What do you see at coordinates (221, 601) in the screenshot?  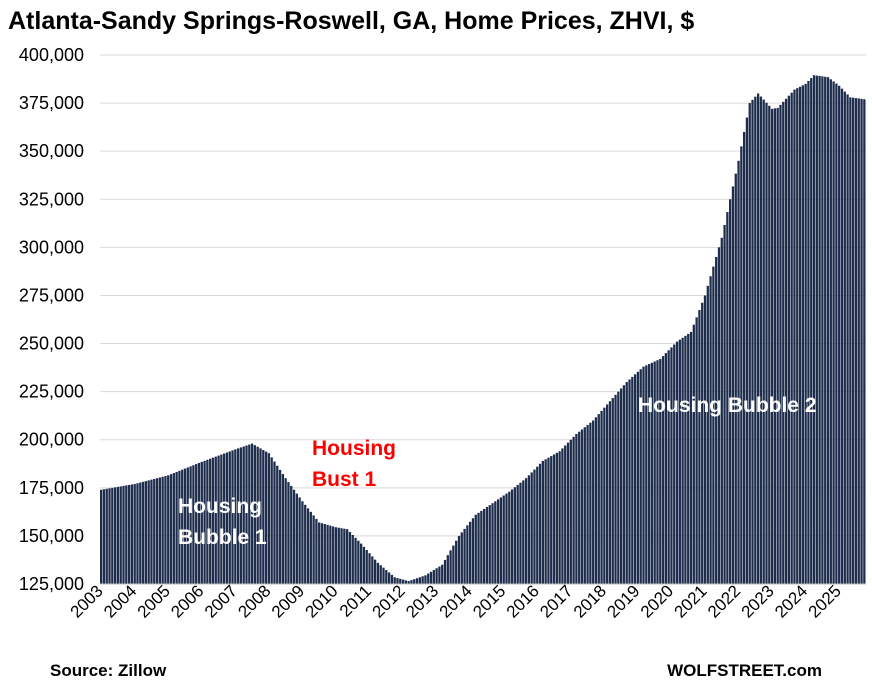 I see `x-tick-label: 2007` at bounding box center [221, 601].